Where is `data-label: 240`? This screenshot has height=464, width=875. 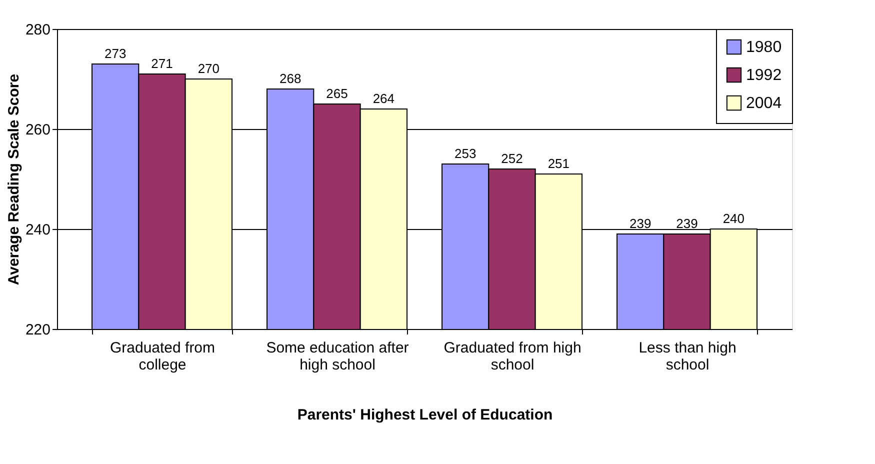 data-label: 240 is located at coordinates (733, 218).